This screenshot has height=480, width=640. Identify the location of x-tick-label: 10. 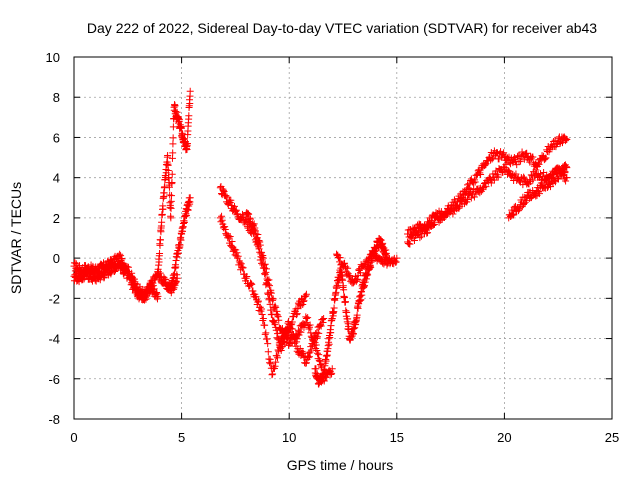
(289, 437).